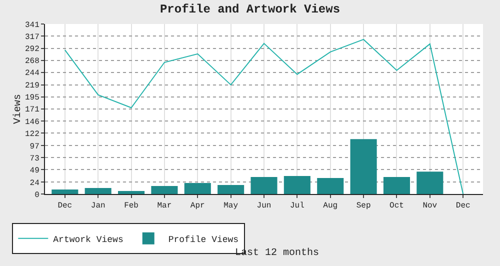  What do you see at coordinates (32, 98) in the screenshot?
I see `y-tick-label: 195` at bounding box center [32, 98].